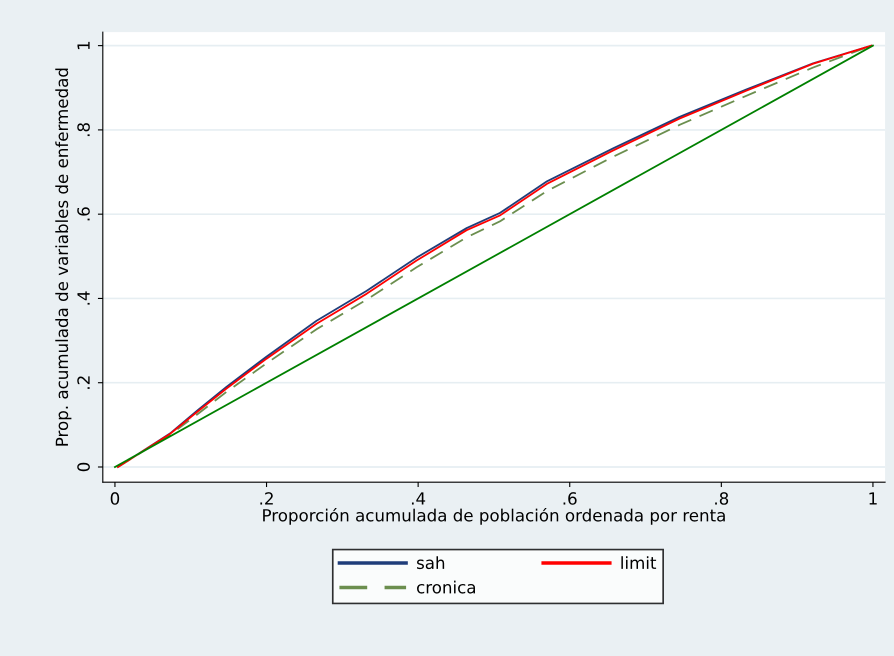 Image resolution: width=894 pixels, height=656 pixels. What do you see at coordinates (446, 587) in the screenshot?
I see `legend-label: cronica` at bounding box center [446, 587].